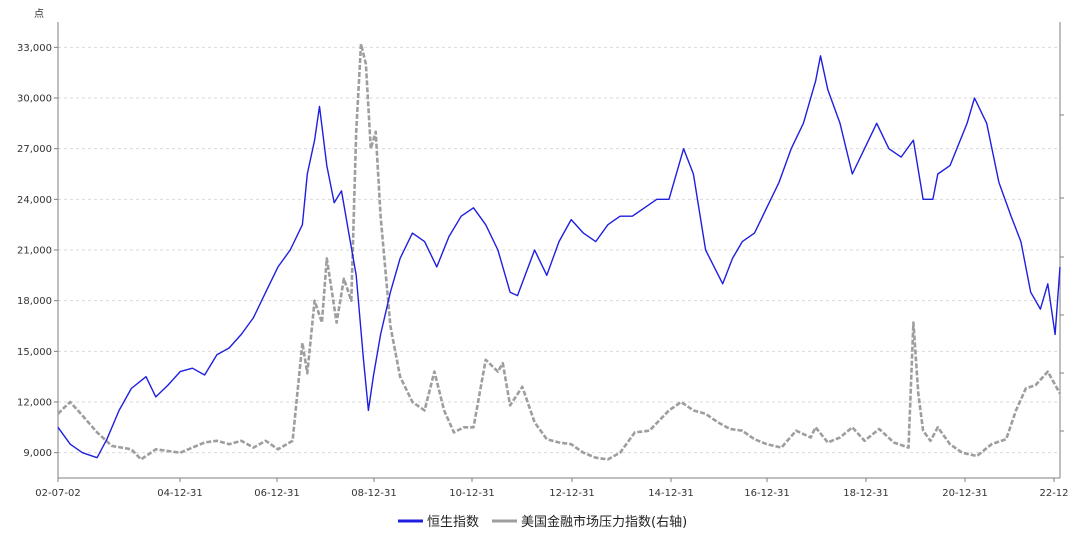 The image size is (1080, 542). What do you see at coordinates (766, 493) in the screenshot?
I see `x-tick-label: 16-12-31` at bounding box center [766, 493].